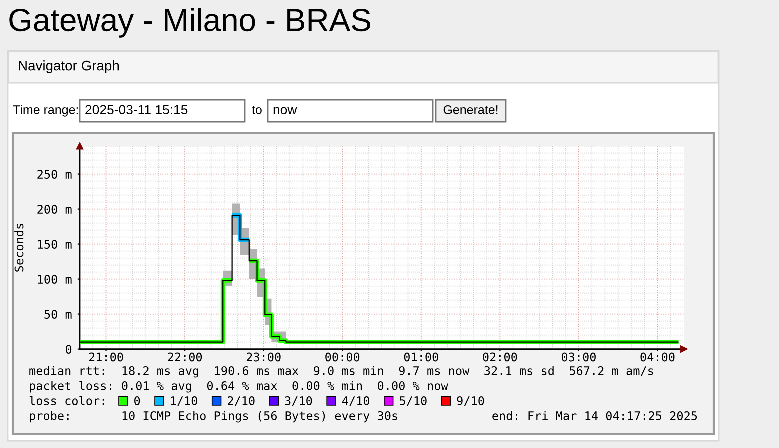  Describe the element at coordinates (500, 357) in the screenshot. I see `x-tick-label: 02:00` at that location.